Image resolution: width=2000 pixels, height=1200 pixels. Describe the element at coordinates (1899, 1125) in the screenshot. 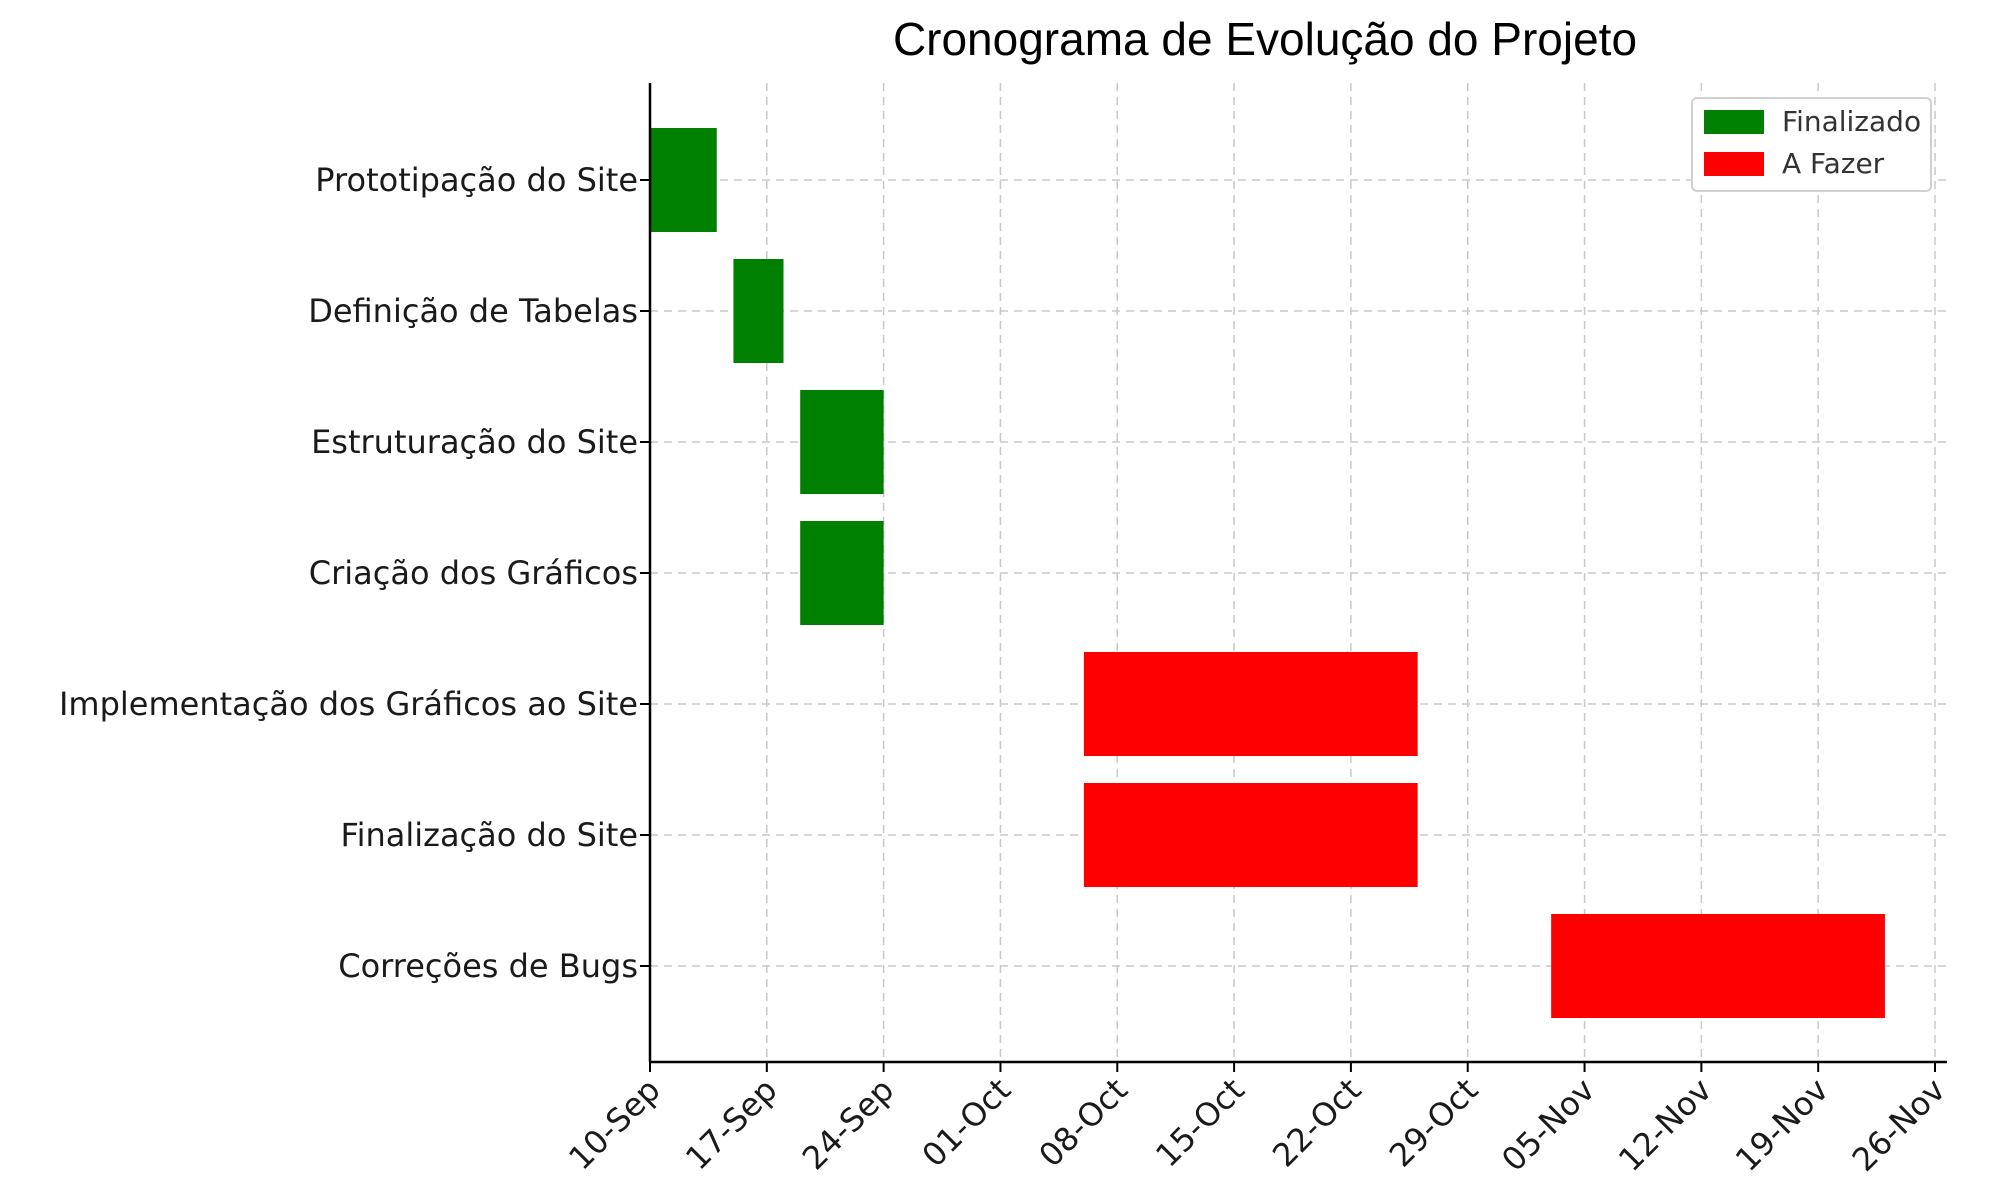

I see `x-tick-label: 26-Nov` at that location.